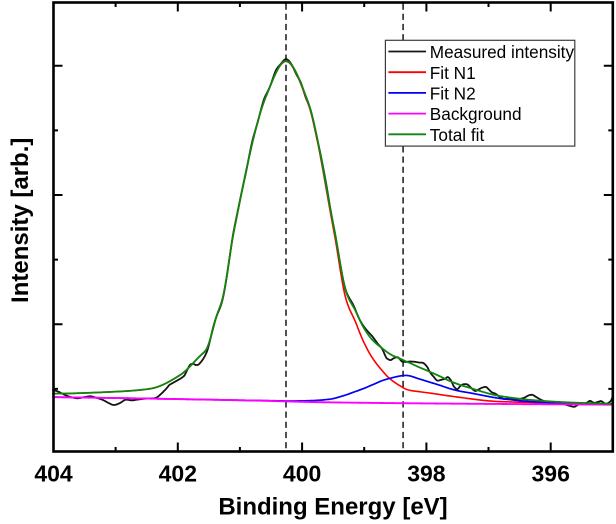 Image resolution: width=616 pixels, height=524 pixels. I want to click on svg-text: 404, so click(53, 474).